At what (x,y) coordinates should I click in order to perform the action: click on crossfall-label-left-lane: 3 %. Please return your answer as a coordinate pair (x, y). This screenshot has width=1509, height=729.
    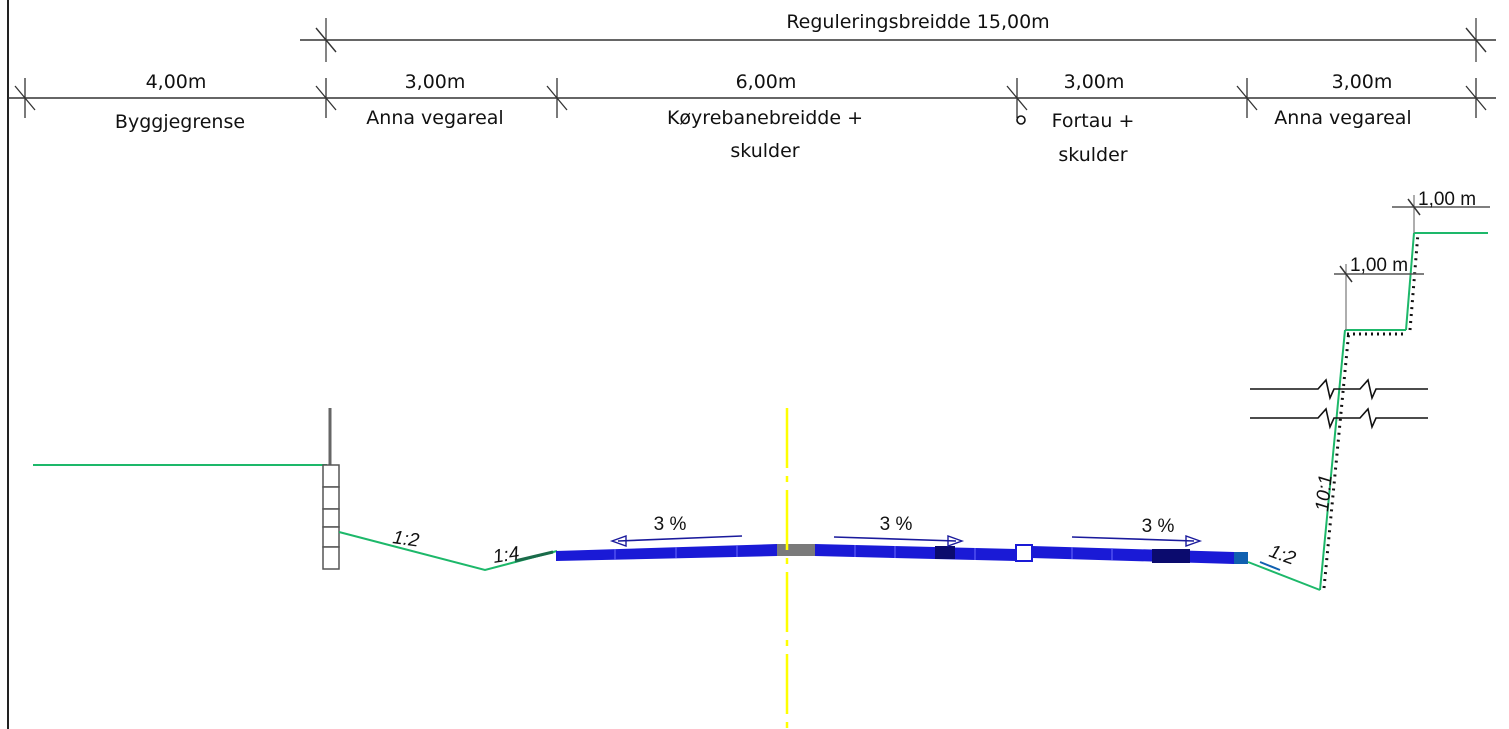
    Looking at the image, I should click on (670, 524).